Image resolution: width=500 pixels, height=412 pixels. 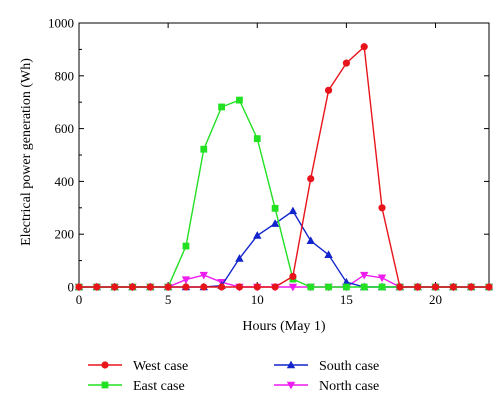 I want to click on x-tick-label: 5, so click(x=168, y=299).